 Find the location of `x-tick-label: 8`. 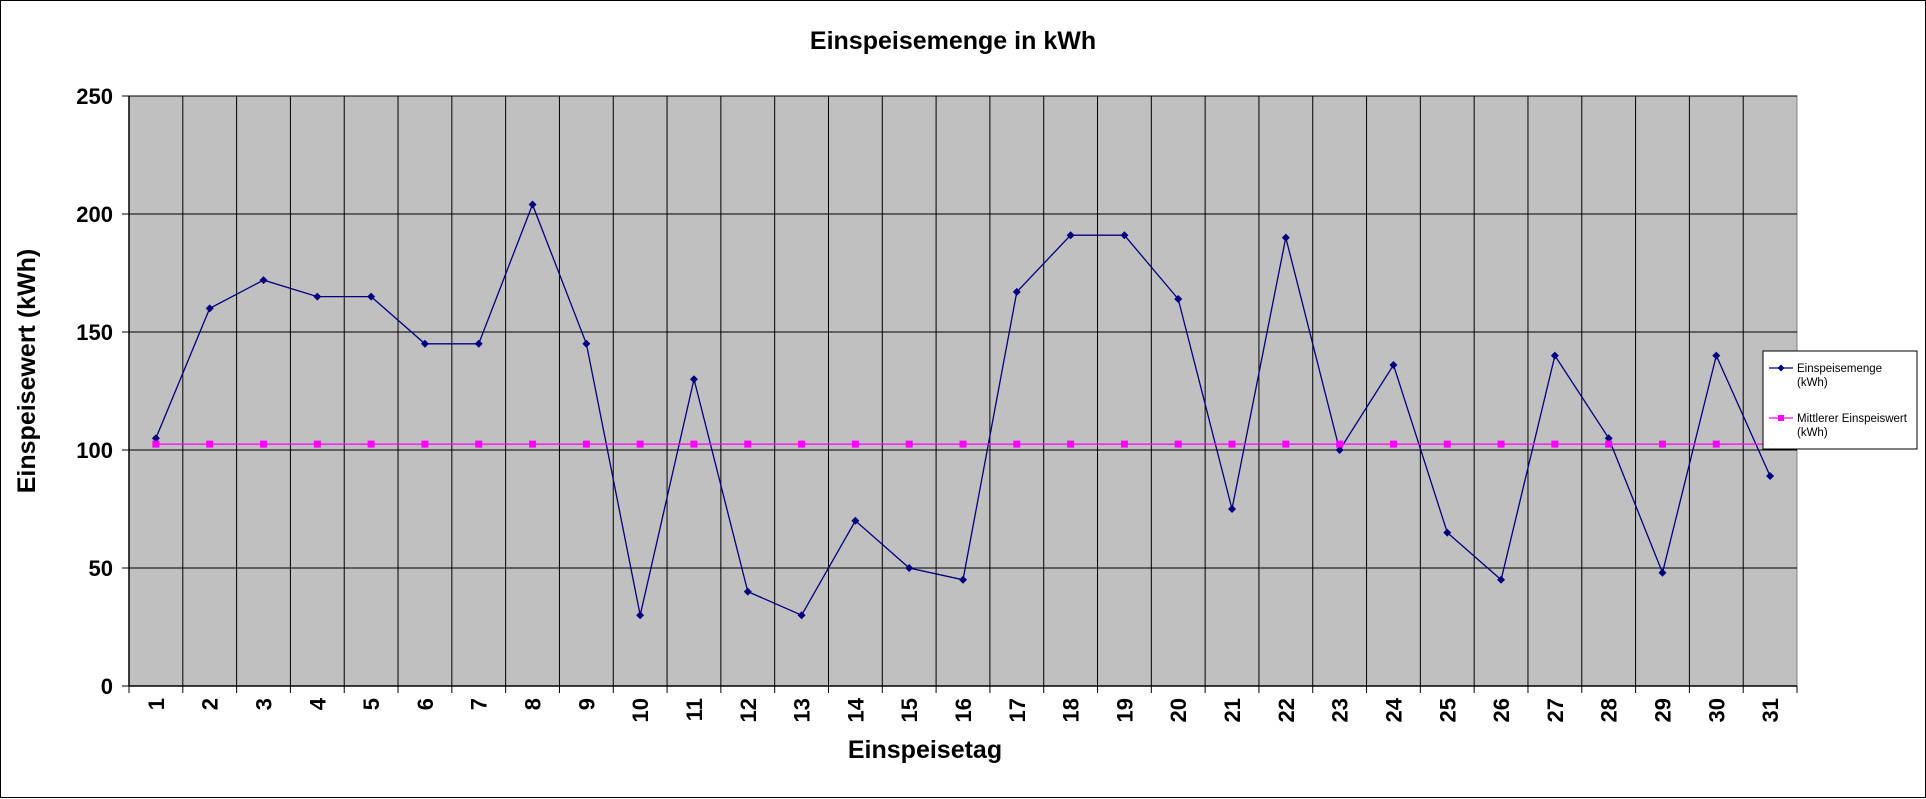

x-tick-label: 8 is located at coordinates (533, 704).